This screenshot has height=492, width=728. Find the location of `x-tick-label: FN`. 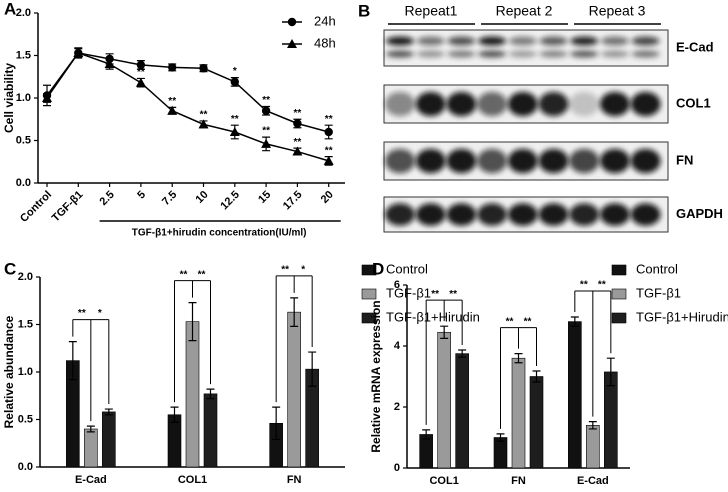

x-tick-label: FN is located at coordinates (518, 481).